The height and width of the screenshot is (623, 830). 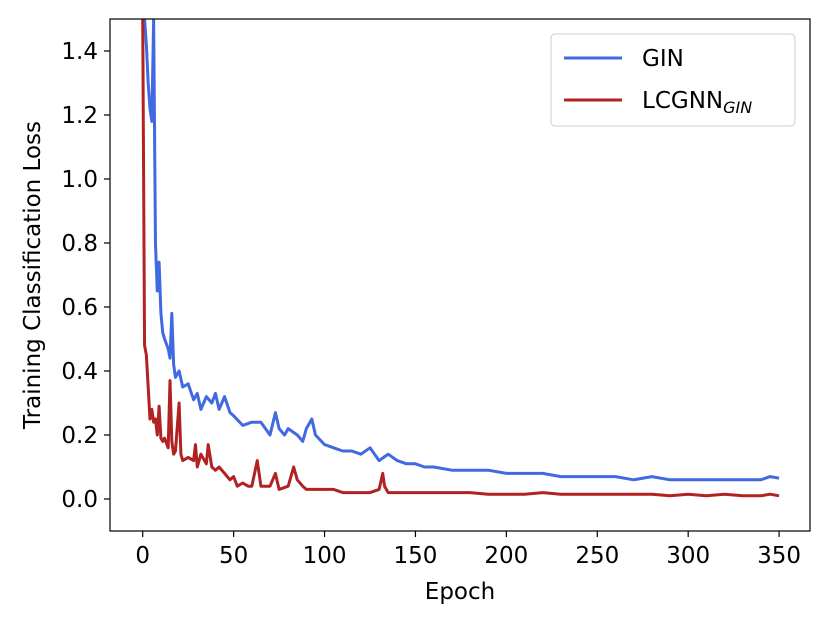 What do you see at coordinates (673, 80) in the screenshot?
I see `legend: GIN LCGNNGIN` at bounding box center [673, 80].